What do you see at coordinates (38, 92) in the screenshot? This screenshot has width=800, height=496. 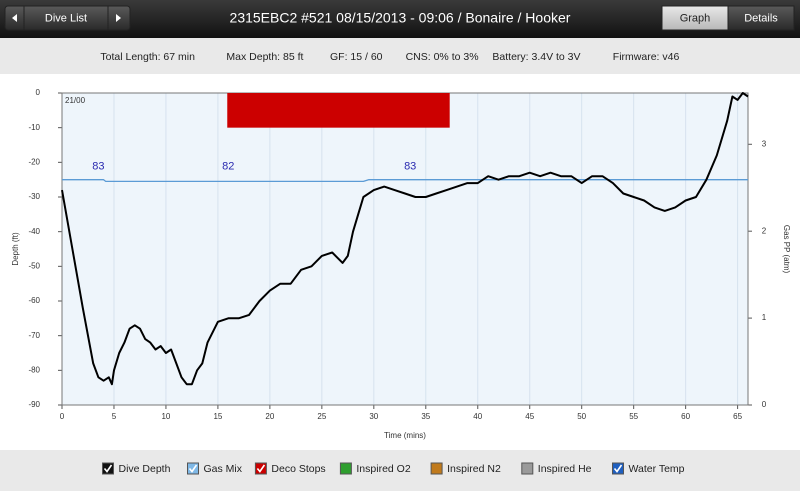 I see `y-tick-label: 0` at bounding box center [38, 92].